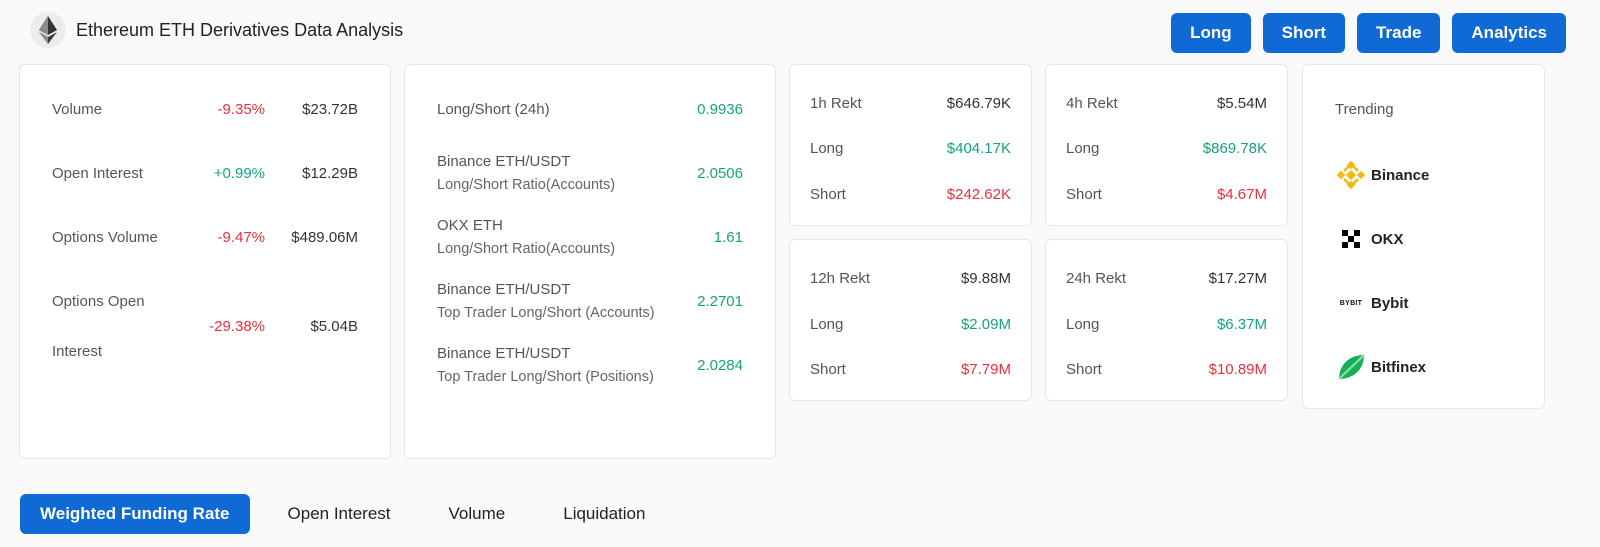  Describe the element at coordinates (1351, 175) in the screenshot. I see `binance-icon` at that location.